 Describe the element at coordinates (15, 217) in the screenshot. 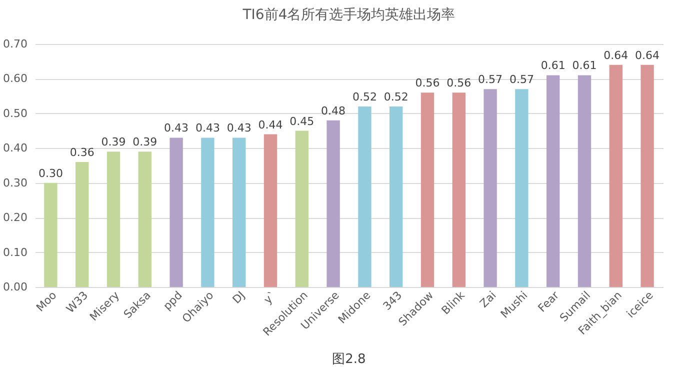

I see `y-tick-label: 0.20` at that location.